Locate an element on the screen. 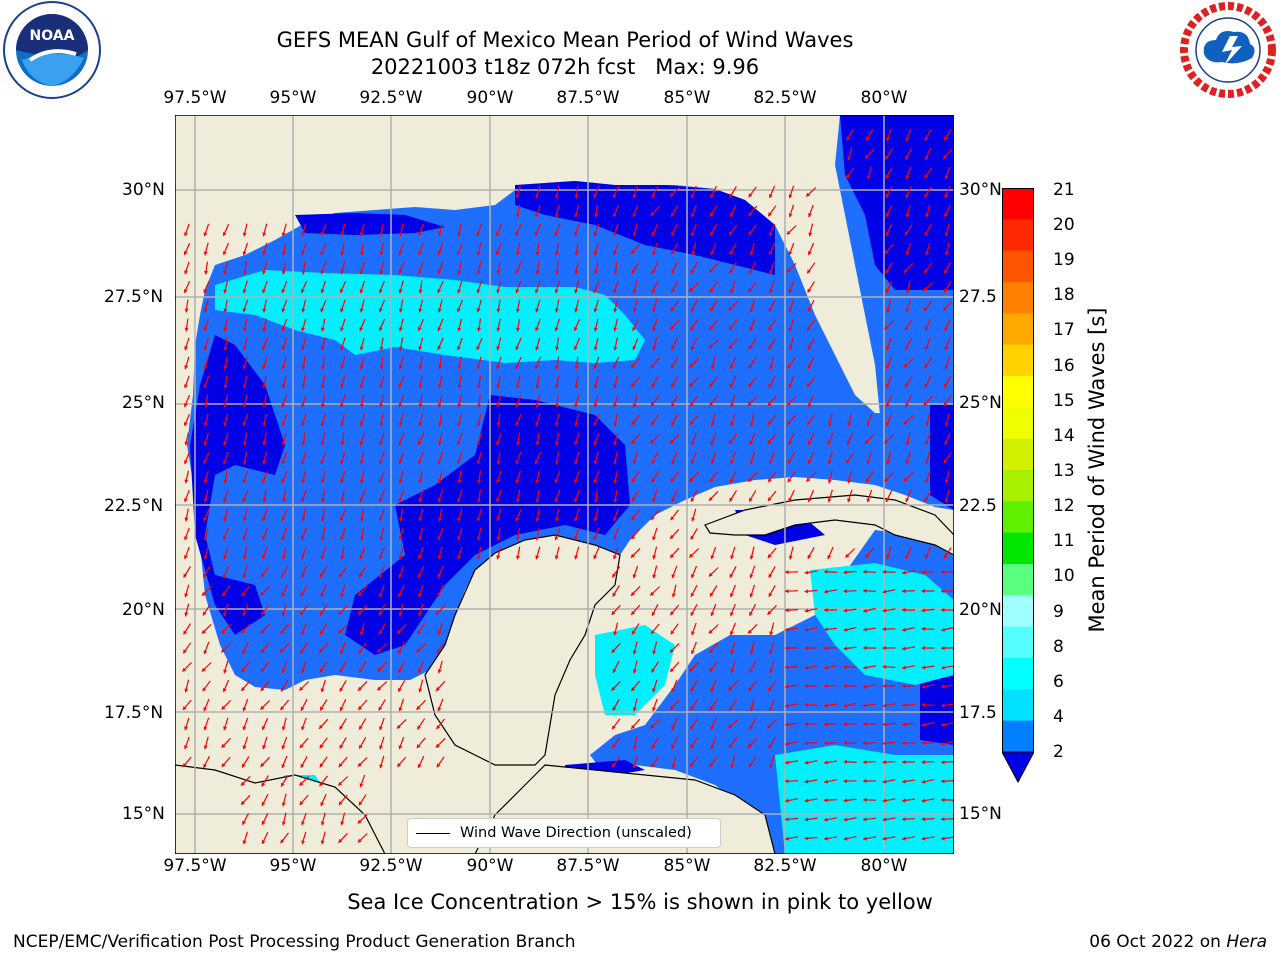  nws-logo is located at coordinates (1228, 50).